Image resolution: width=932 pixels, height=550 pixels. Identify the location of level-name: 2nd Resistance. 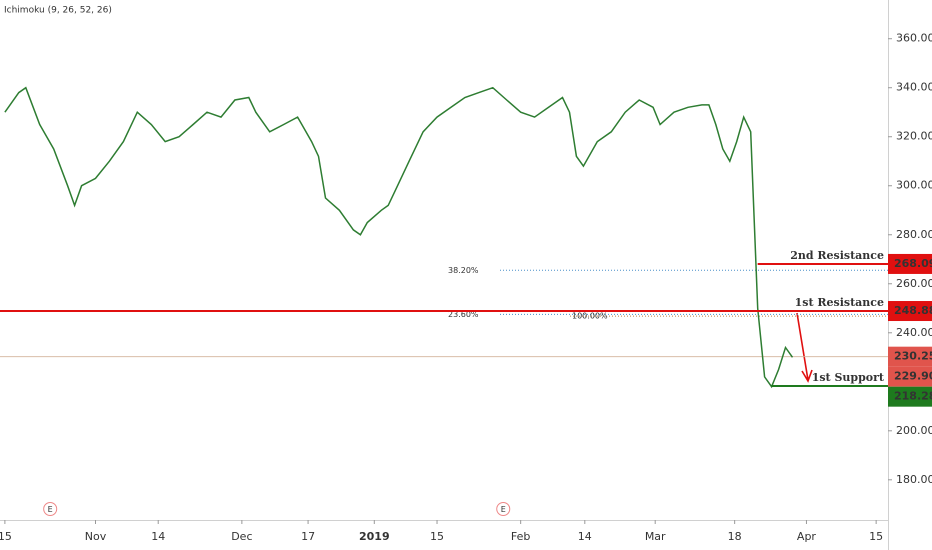
(837, 255).